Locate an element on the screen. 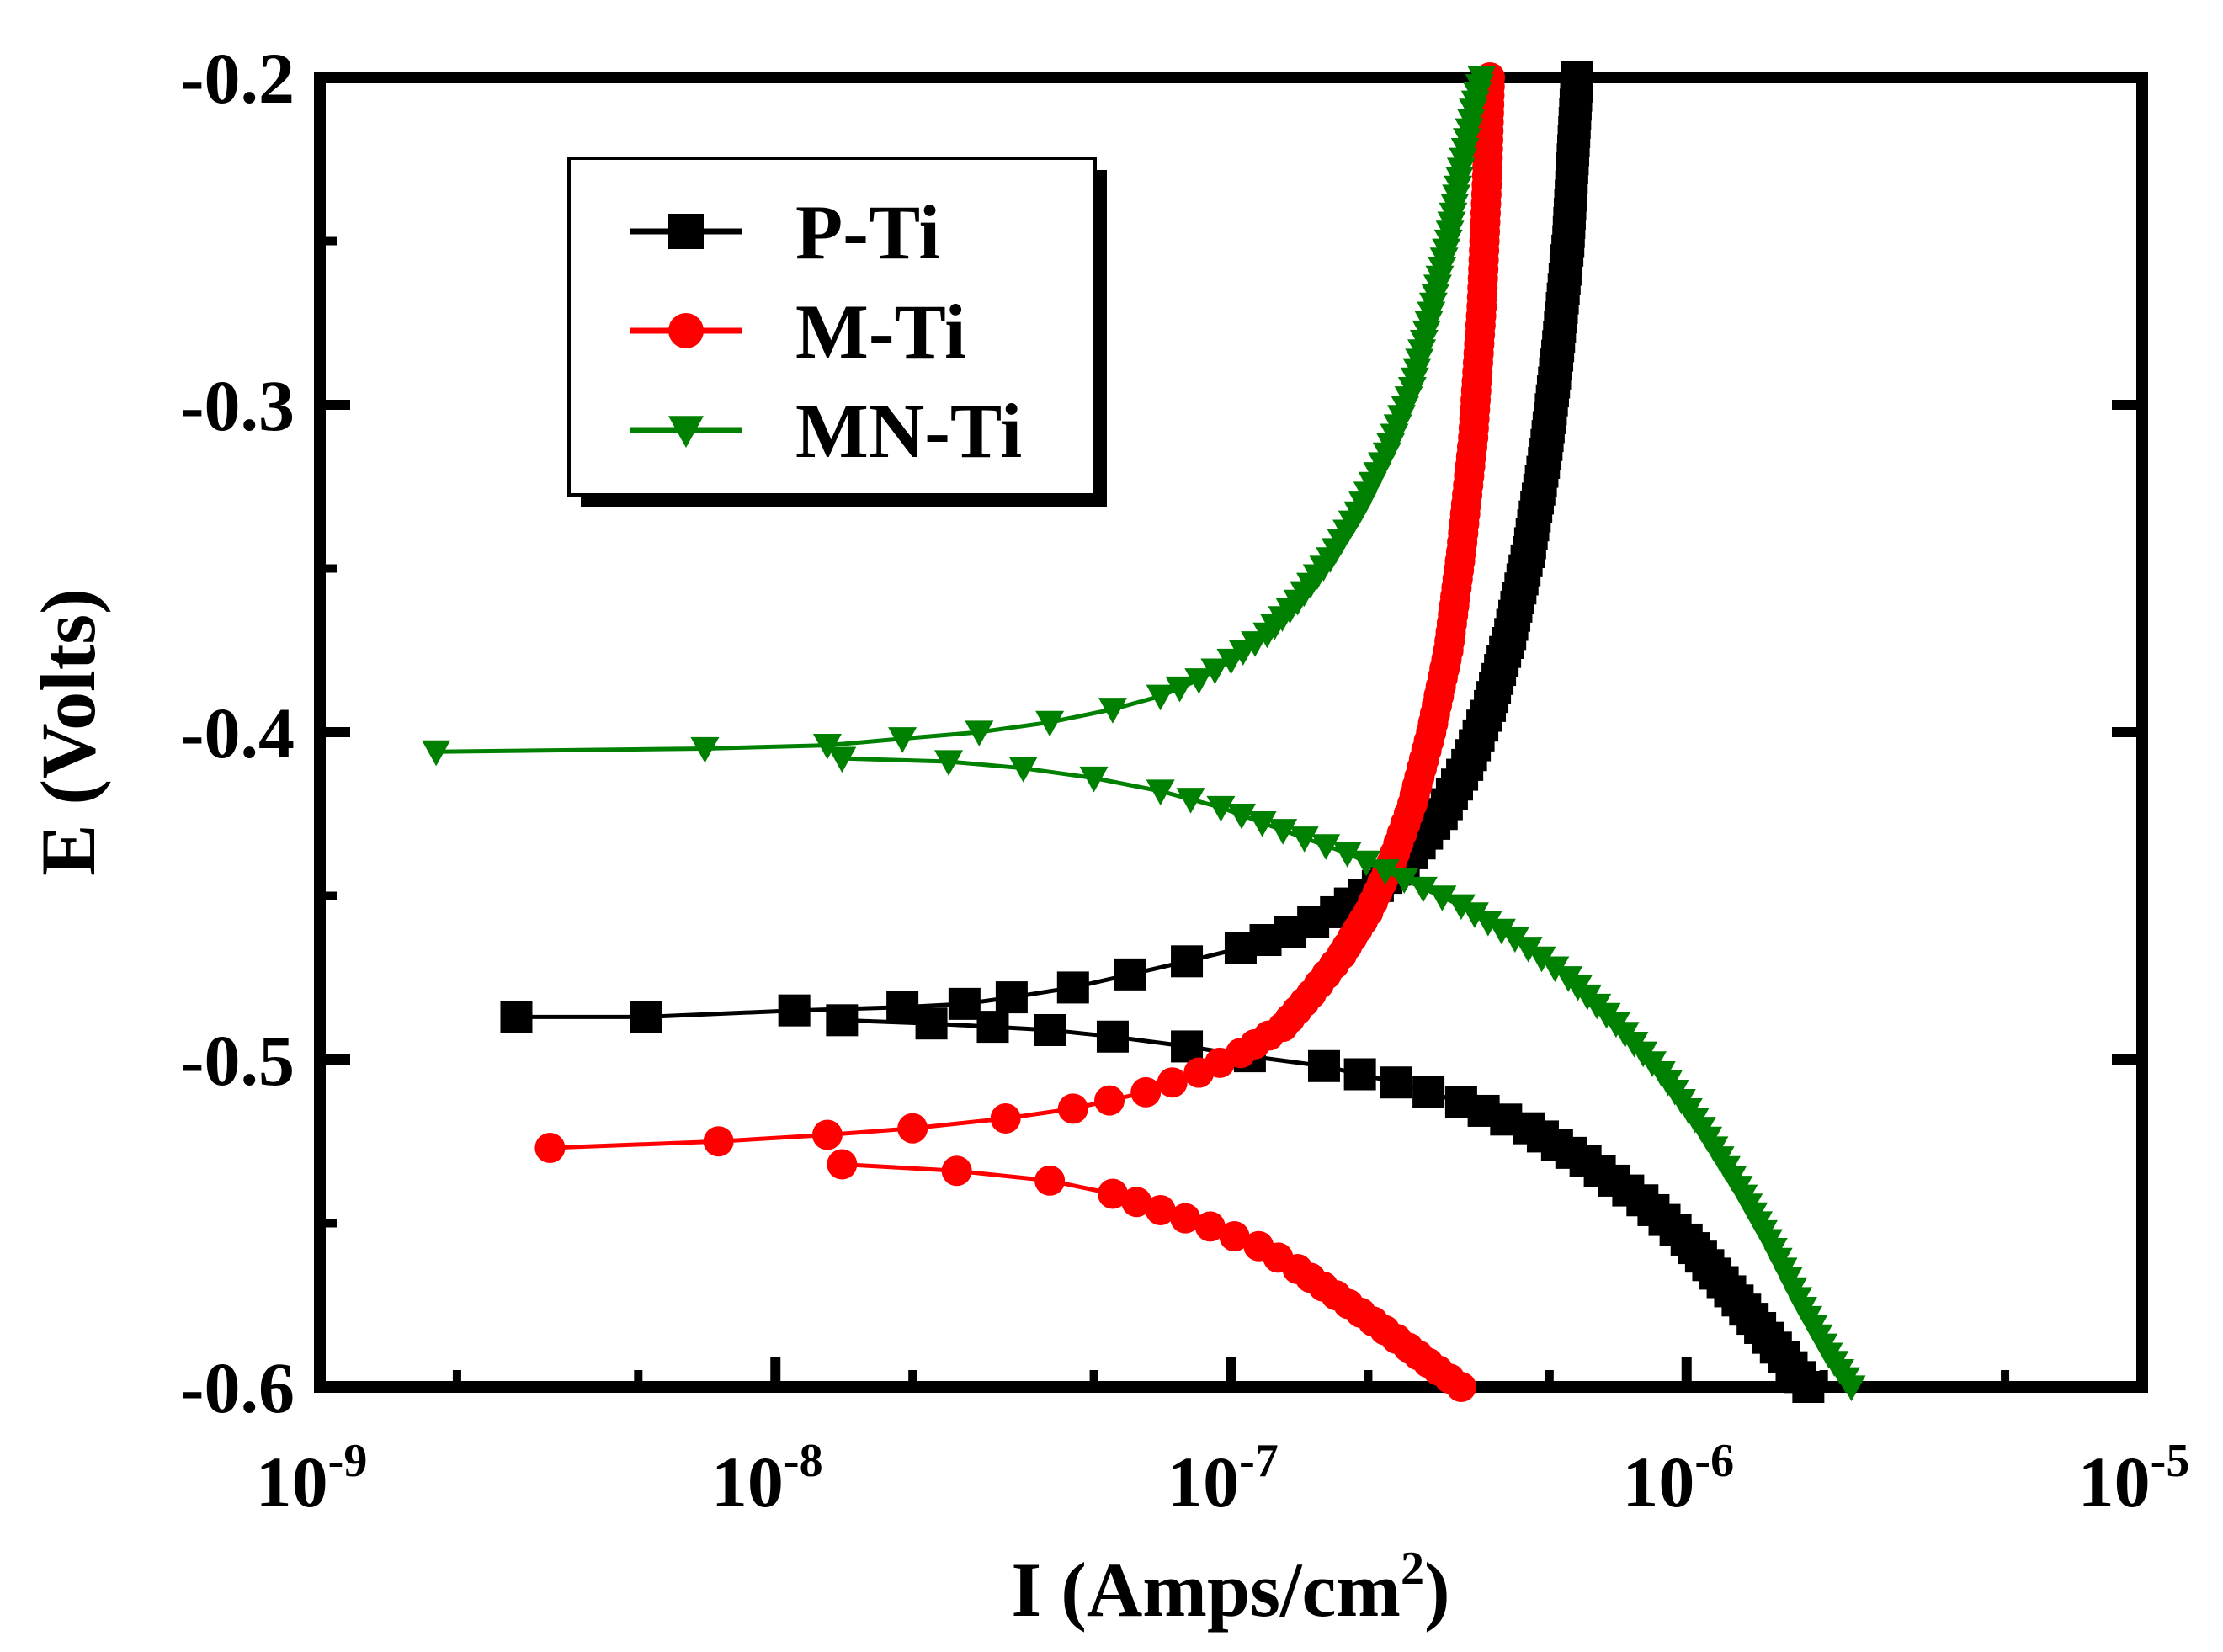 Image resolution: width=2223 pixels, height=1652 pixels. legend: P-Ti M-Ti MN-Ti is located at coordinates (837, 332).